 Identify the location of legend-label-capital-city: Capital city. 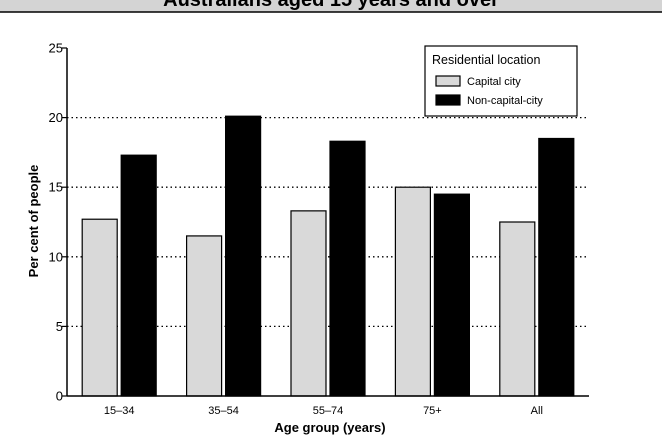
(494, 82).